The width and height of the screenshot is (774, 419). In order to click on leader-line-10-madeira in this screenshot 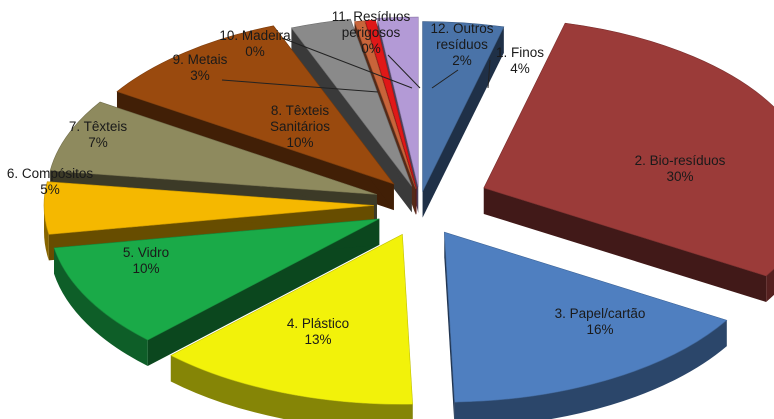, I will do `click(347, 63)`.